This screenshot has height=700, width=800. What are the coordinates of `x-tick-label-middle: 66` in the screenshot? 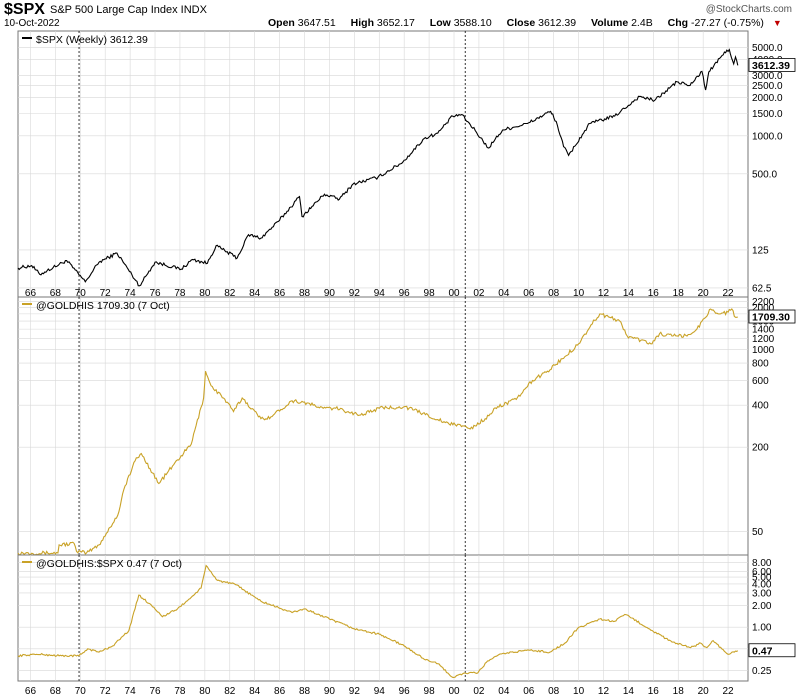 It's located at (31, 293).